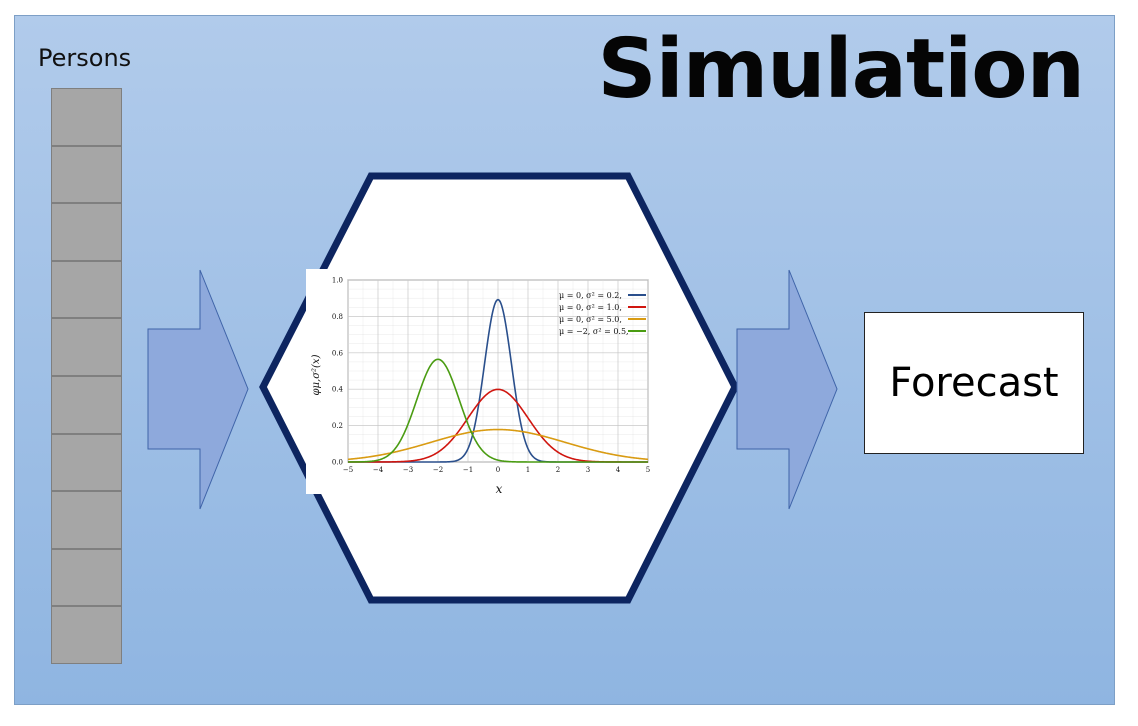 This screenshot has width=1138, height=726. What do you see at coordinates (438, 470) in the screenshot?
I see `x-tick-label: −2` at bounding box center [438, 470].